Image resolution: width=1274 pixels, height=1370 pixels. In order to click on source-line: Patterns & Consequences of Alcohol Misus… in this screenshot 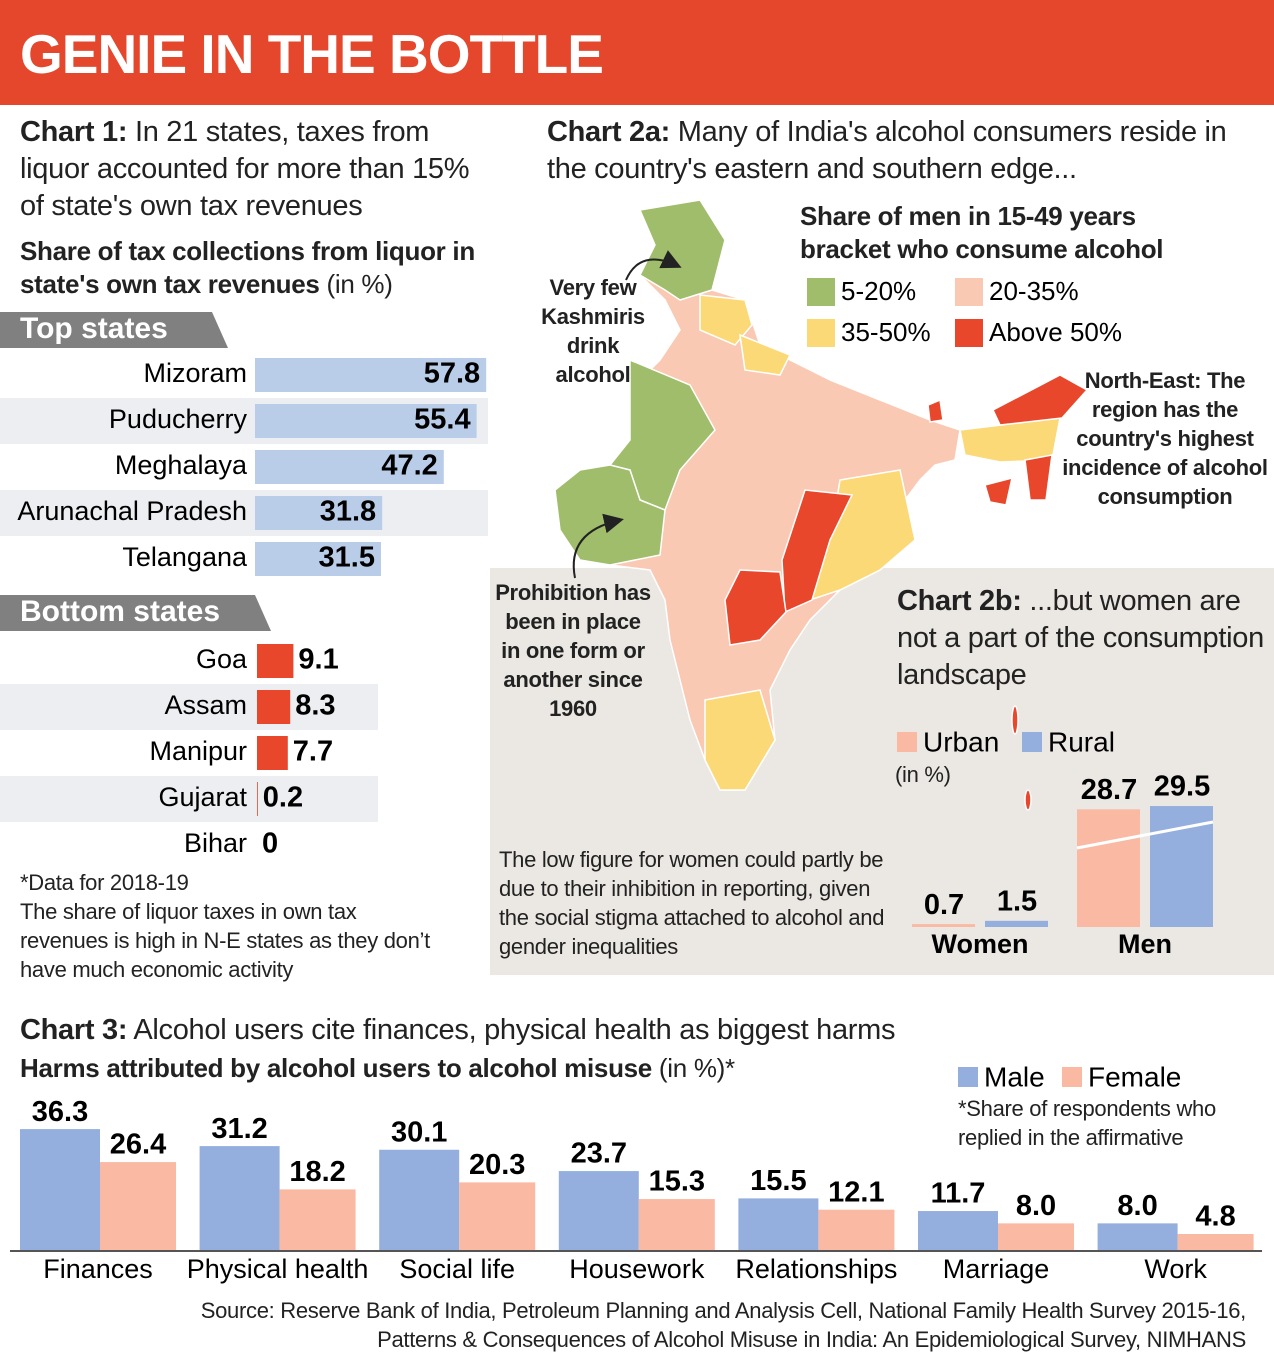, I will do `click(811, 1339)`.